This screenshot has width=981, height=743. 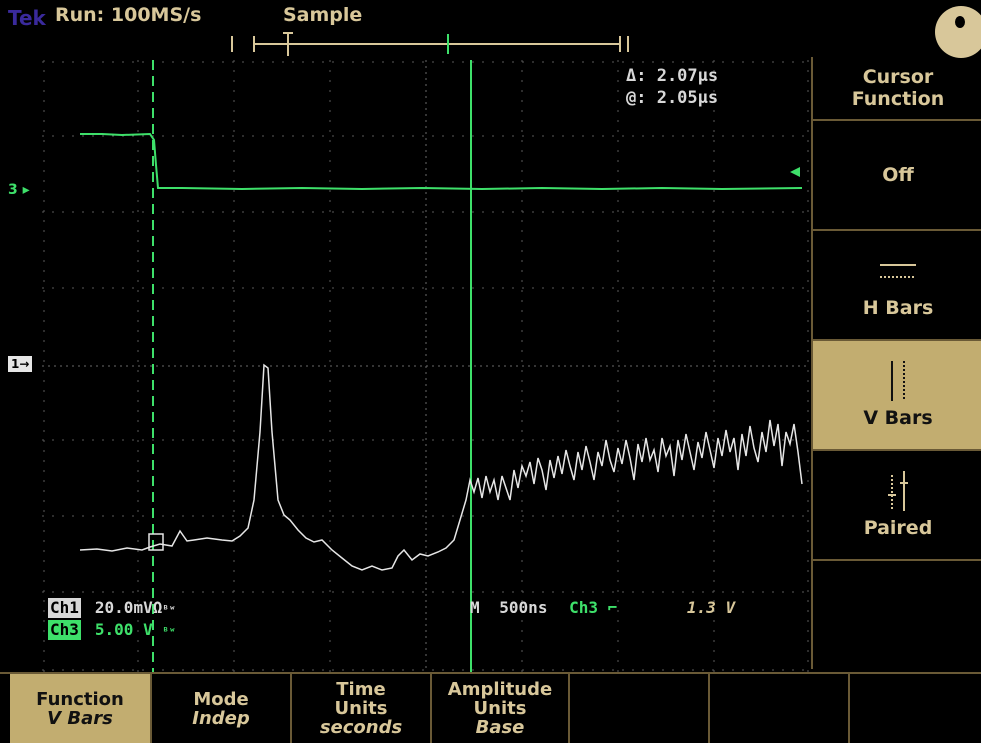 I want to click on status-bar: Tek Run: 100MS/s Sample, so click(x=490, y=30).